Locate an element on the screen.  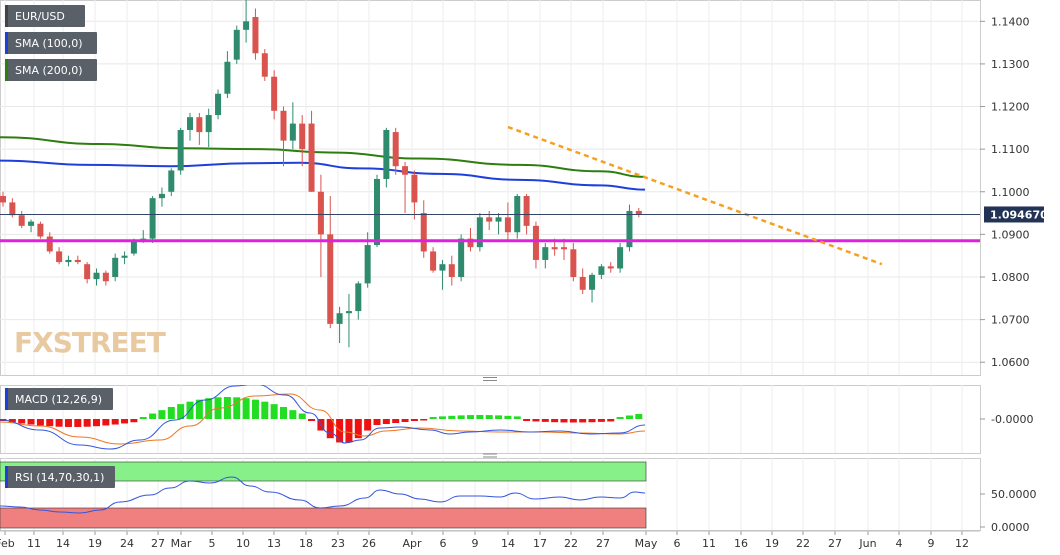
svg-text: SMA (200,0) is located at coordinates (49, 70).